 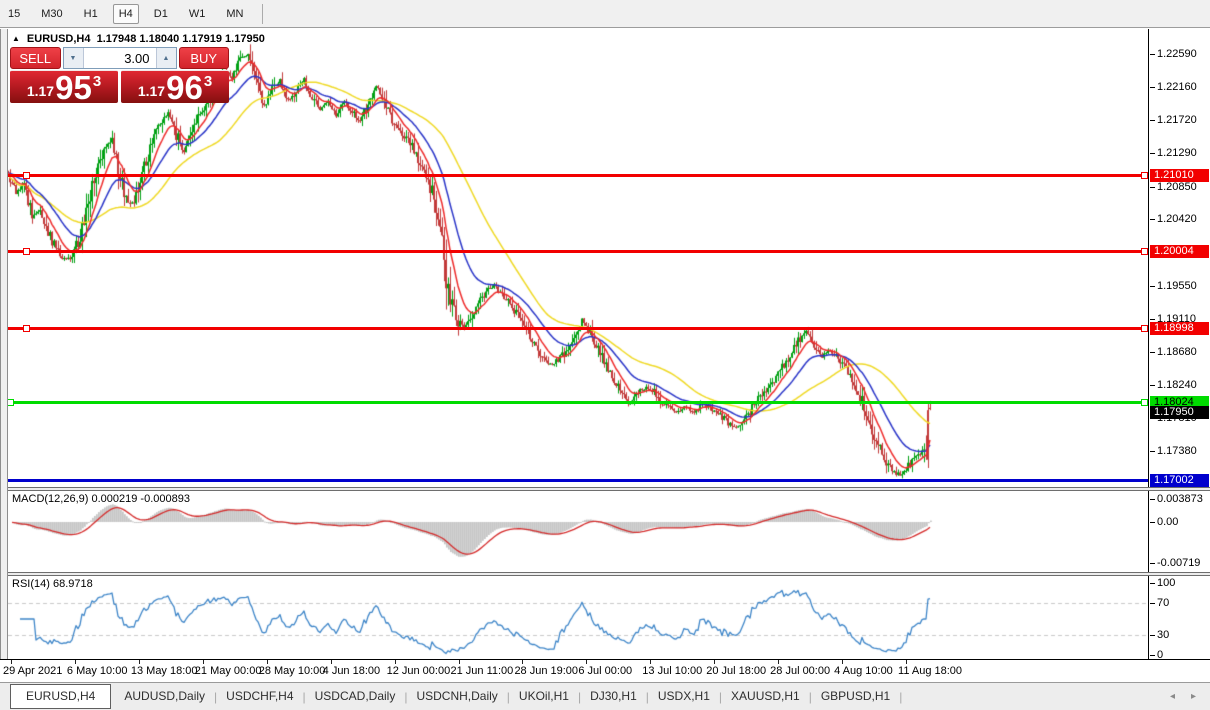 I want to click on rsi-axis-label: 70, so click(x=1159, y=602).